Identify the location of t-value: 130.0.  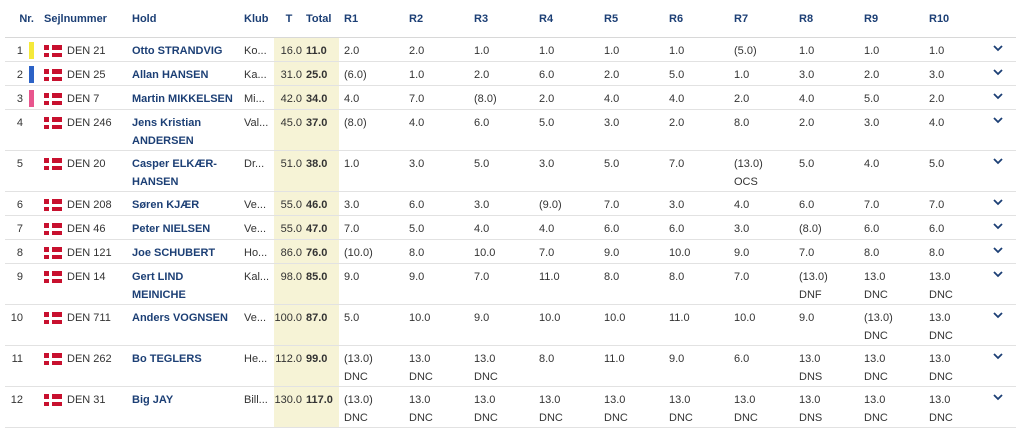
(288, 400).